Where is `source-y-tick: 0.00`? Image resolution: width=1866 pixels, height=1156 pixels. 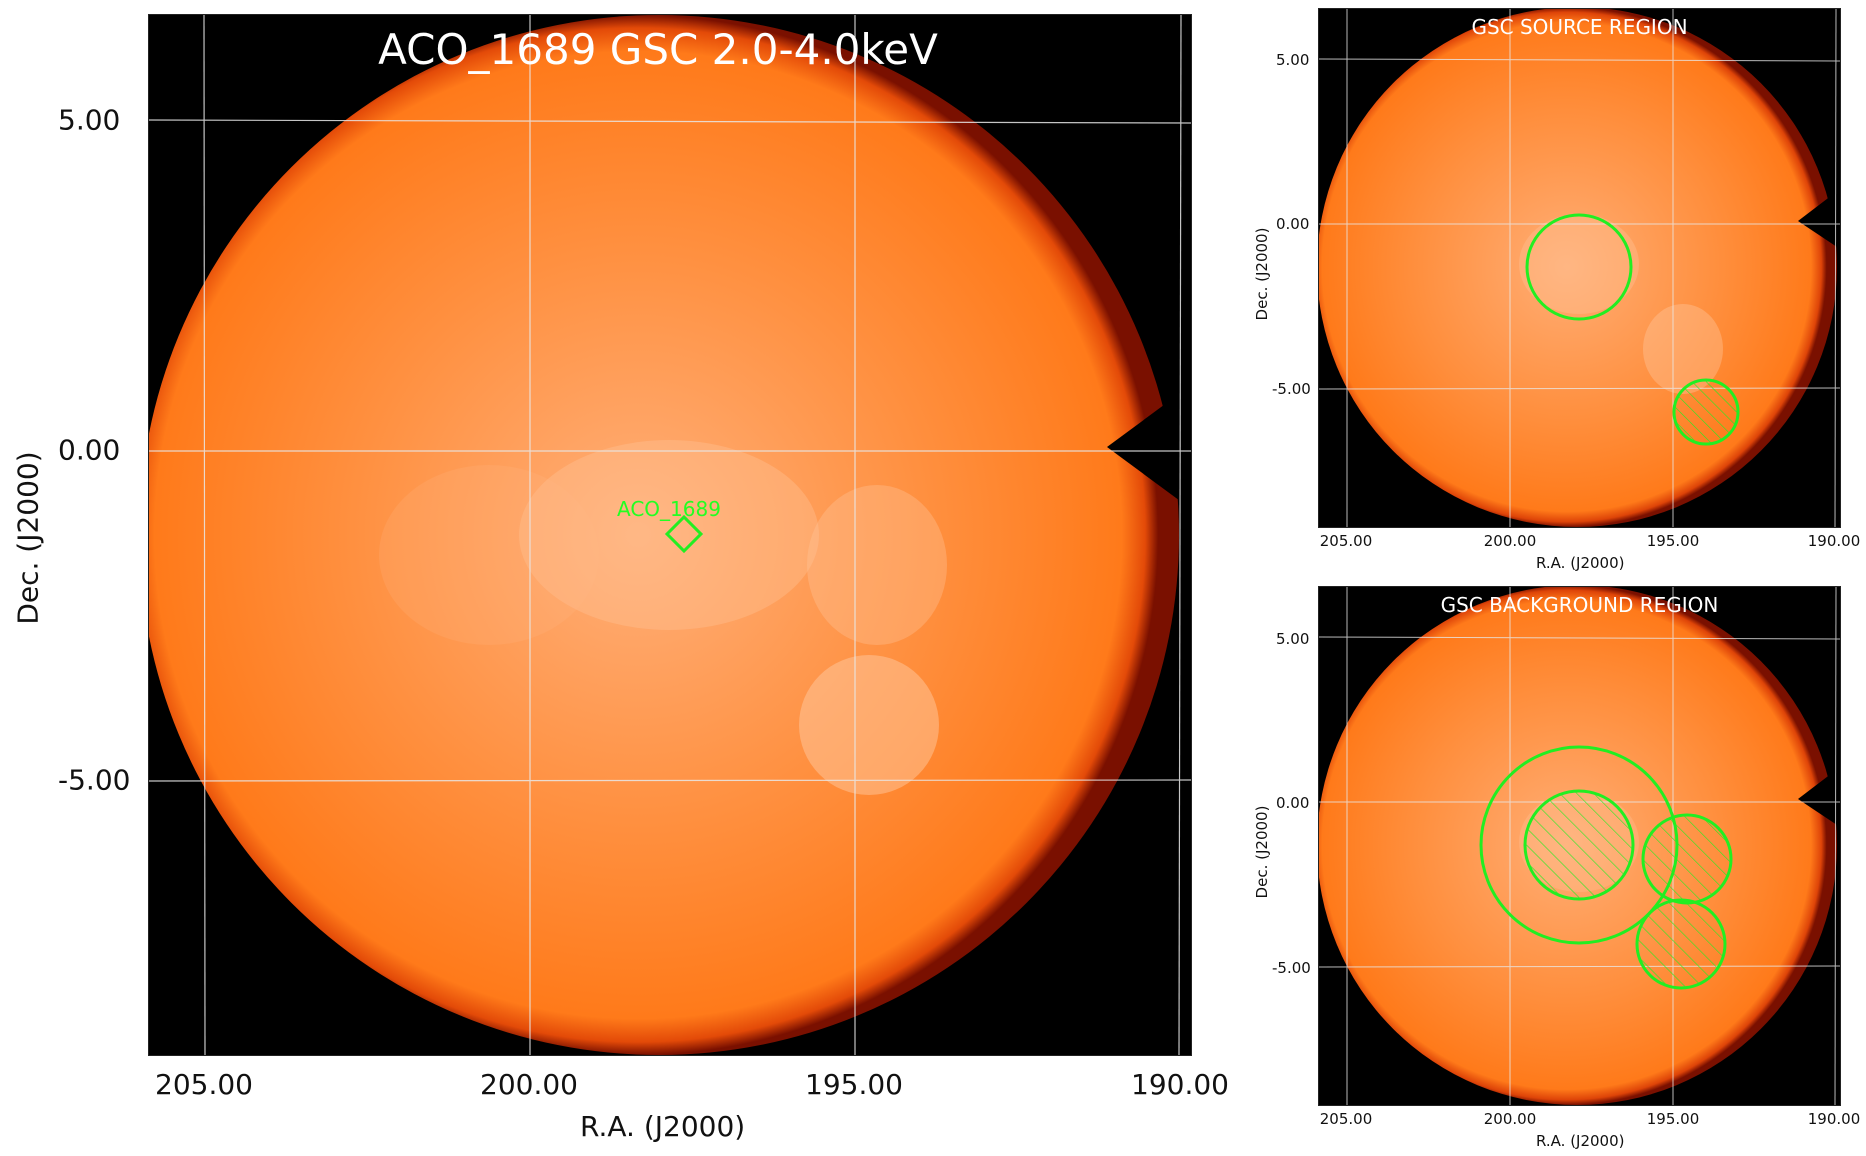 source-y-tick: 0.00 is located at coordinates (1293, 224).